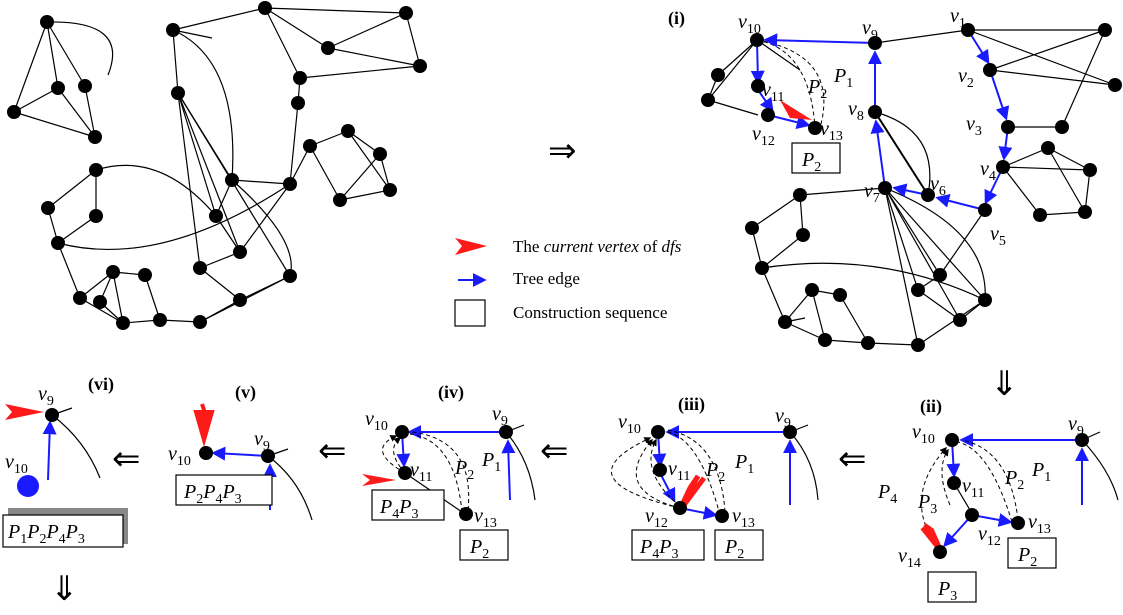  Describe the element at coordinates (471, 246) in the screenshot. I see `current-vertex-legend-icon` at that location.